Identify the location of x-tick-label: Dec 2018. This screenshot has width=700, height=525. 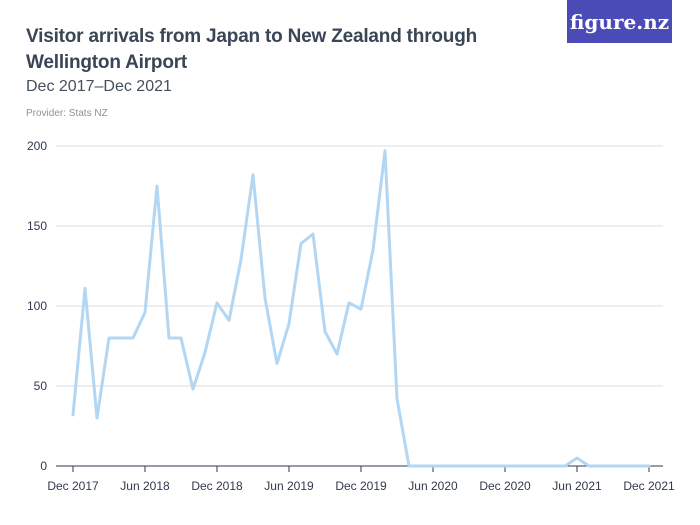
(217, 486).